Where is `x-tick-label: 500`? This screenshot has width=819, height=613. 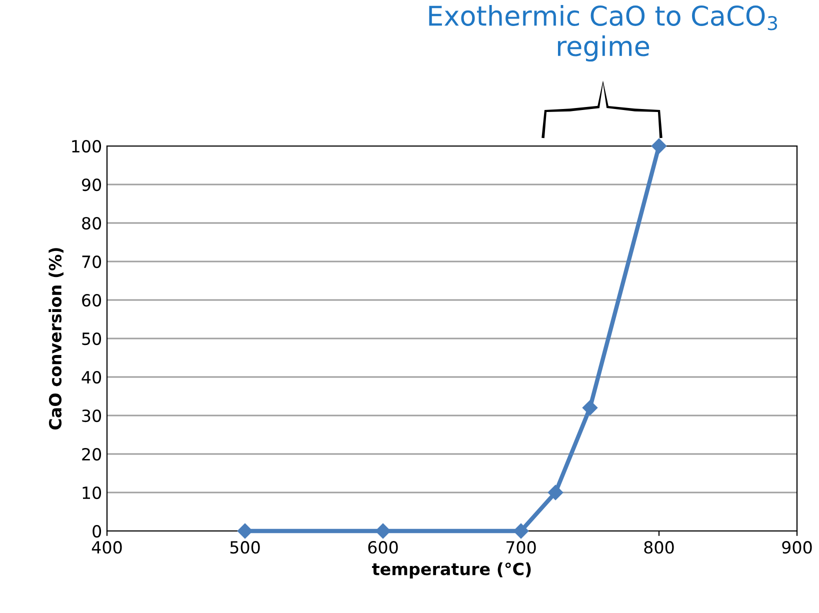
x-tick-label: 500 is located at coordinates (245, 547).